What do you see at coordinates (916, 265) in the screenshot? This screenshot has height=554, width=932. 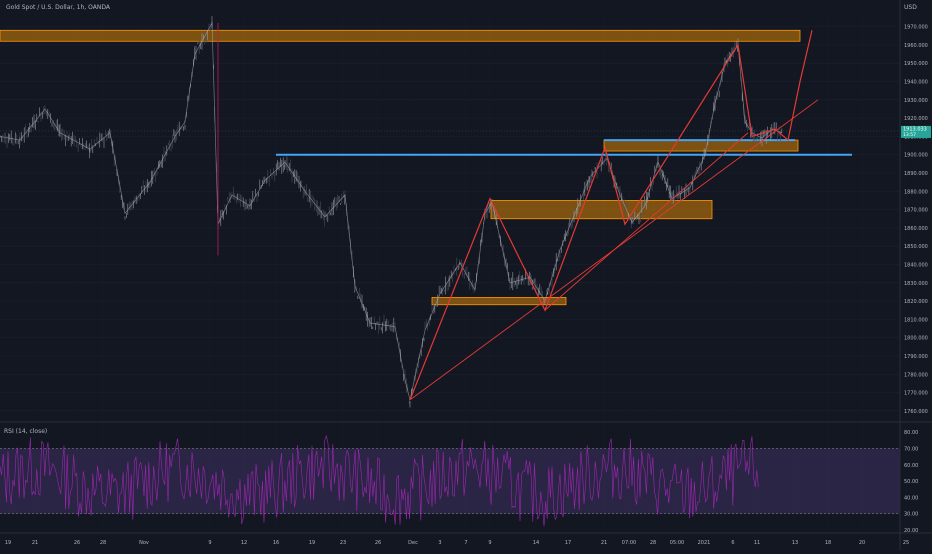 I see `price-tick-label: 1840.000` at bounding box center [916, 265].